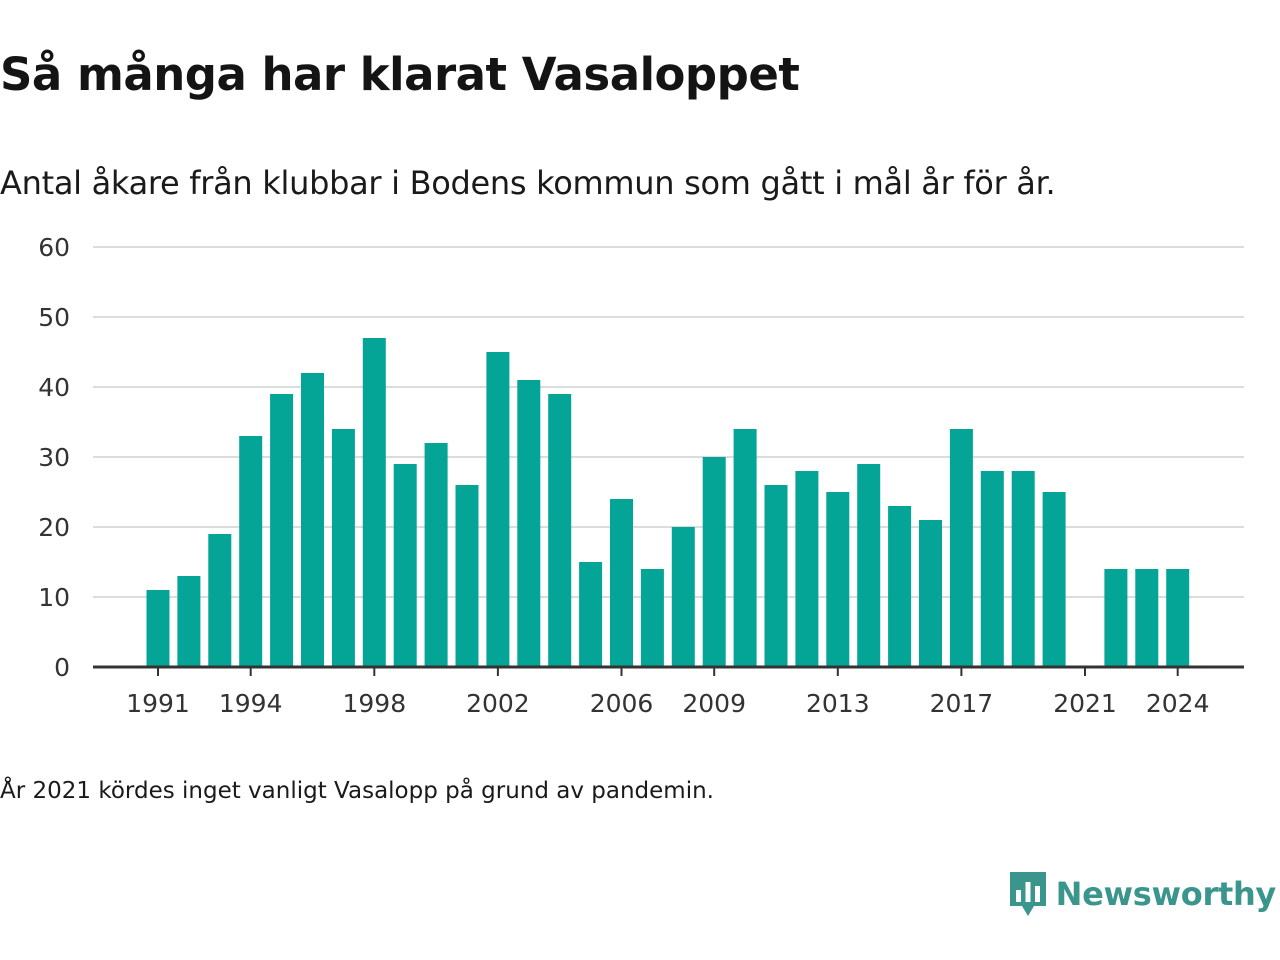 This screenshot has width=1280, height=960. I want to click on bar-2016, so click(930, 593).